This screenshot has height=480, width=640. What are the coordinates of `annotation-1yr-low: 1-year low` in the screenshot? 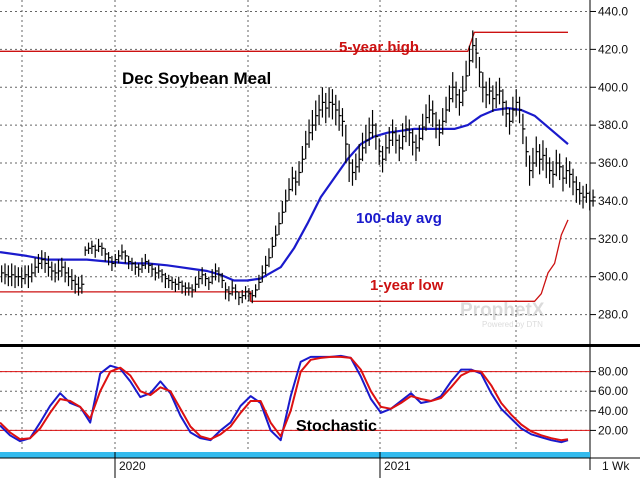 It's located at (407, 285).